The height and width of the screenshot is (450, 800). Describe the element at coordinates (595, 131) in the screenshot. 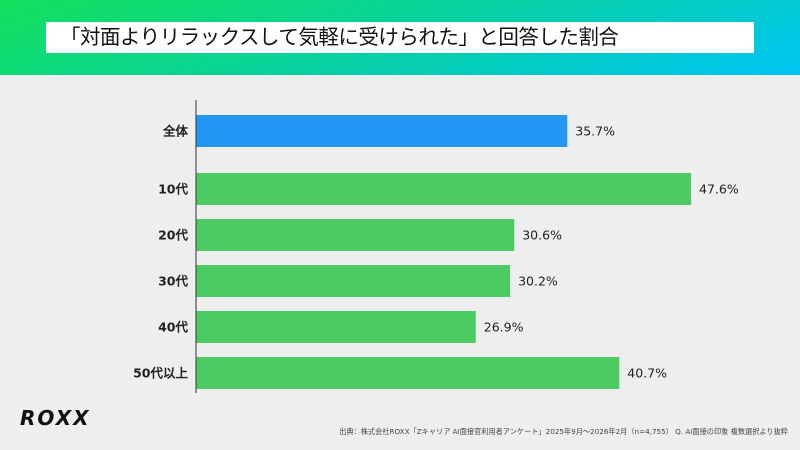

I see `value-label: 35.7%` at that location.